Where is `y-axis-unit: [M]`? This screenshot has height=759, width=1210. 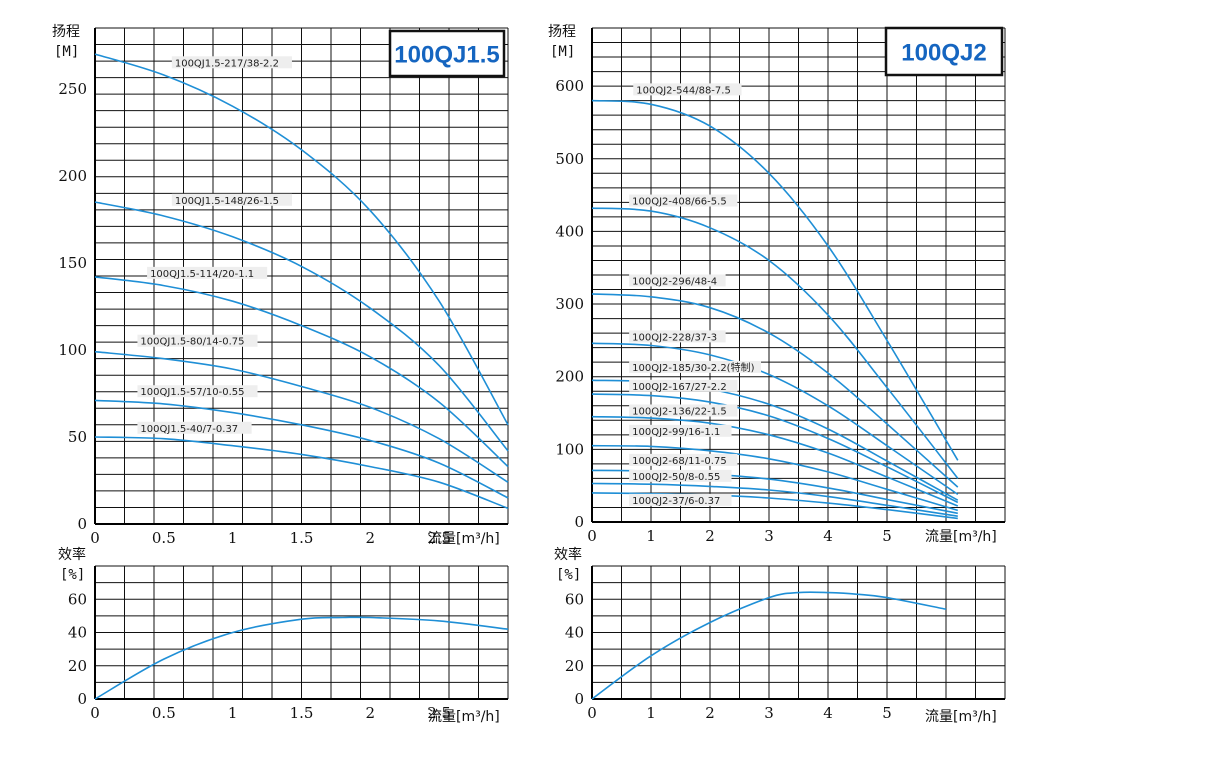
y-axis-unit: [M] is located at coordinates (562, 52).